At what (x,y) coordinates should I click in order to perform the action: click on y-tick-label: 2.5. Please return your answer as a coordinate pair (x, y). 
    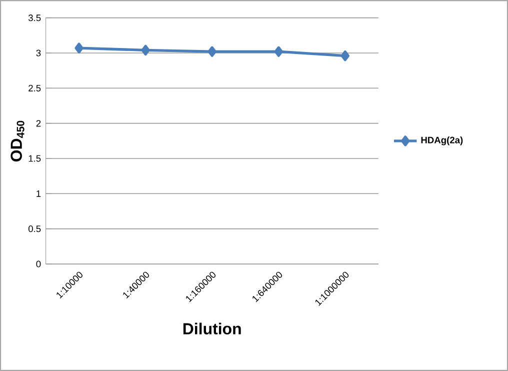
    Looking at the image, I should click on (34, 88).